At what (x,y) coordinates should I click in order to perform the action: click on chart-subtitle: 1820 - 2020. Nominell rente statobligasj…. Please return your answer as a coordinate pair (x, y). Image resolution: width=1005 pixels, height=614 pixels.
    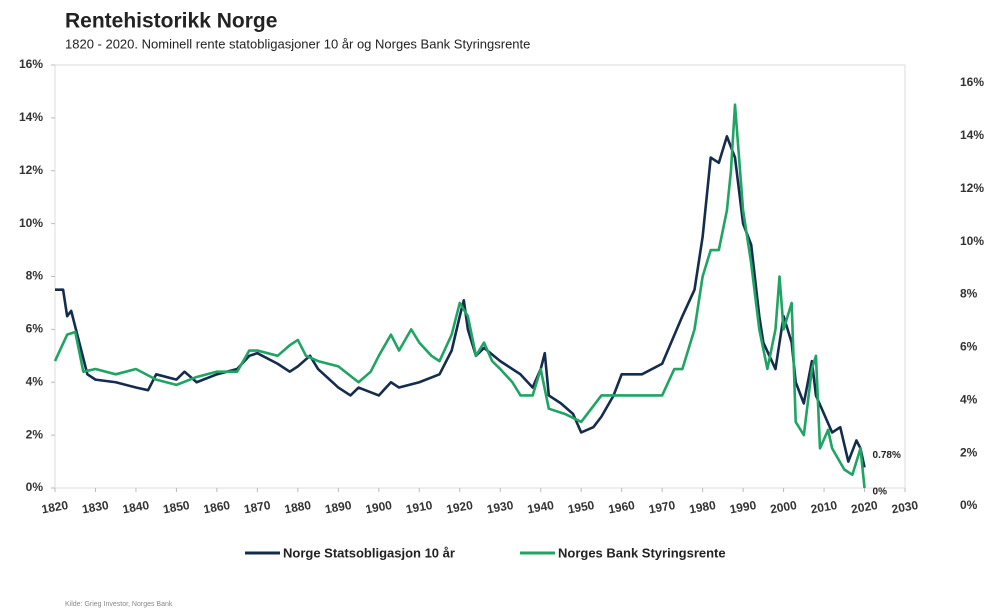
    Looking at the image, I should click on (297, 43).